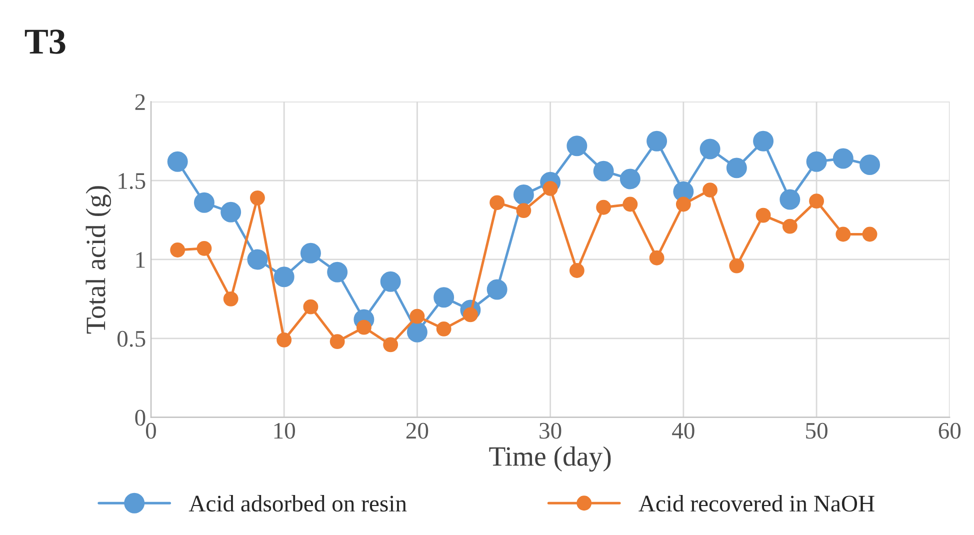  Describe the element at coordinates (140, 260) in the screenshot. I see `y-tick-label: 1` at that location.